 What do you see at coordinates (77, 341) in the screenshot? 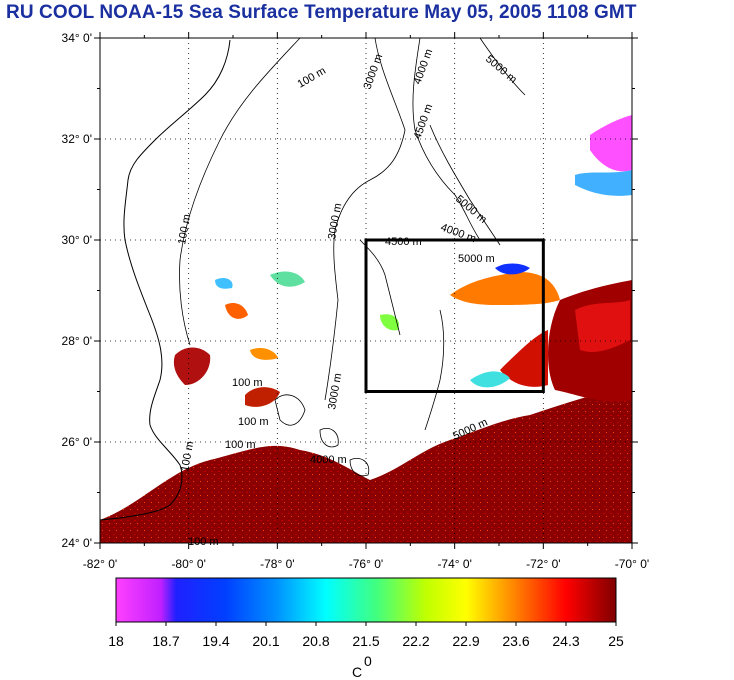
I see `lat-label: 28° 0'` at bounding box center [77, 341].